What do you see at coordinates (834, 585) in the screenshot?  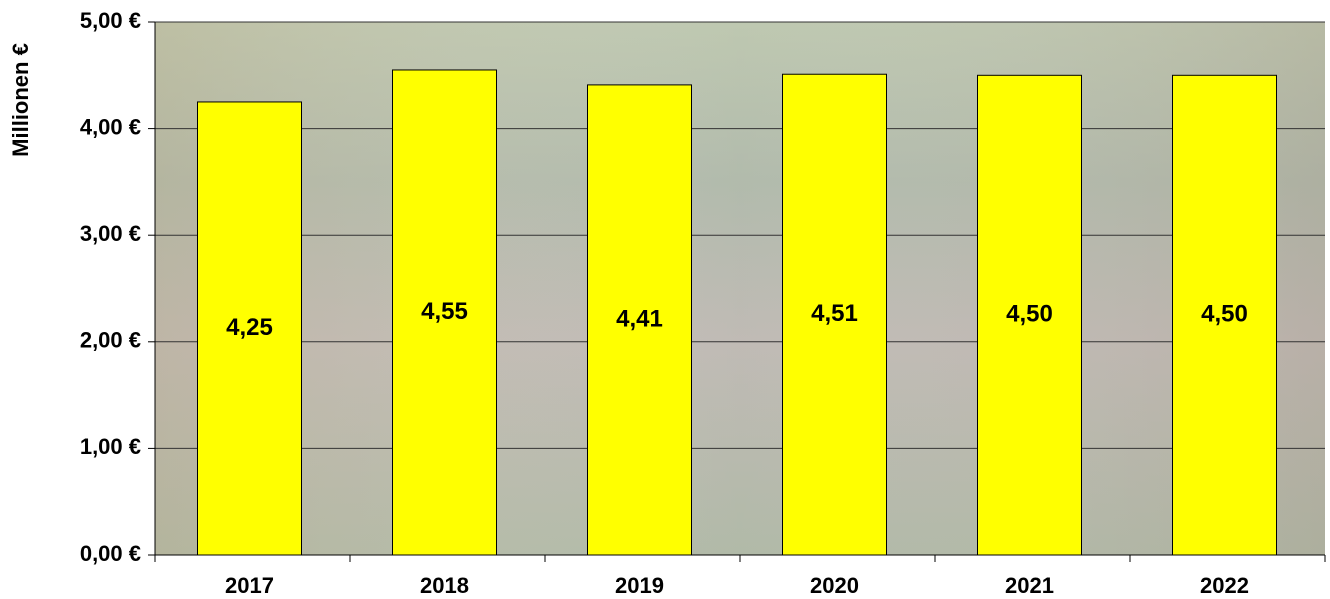 I see `x-tick-label: 2020` at bounding box center [834, 585].